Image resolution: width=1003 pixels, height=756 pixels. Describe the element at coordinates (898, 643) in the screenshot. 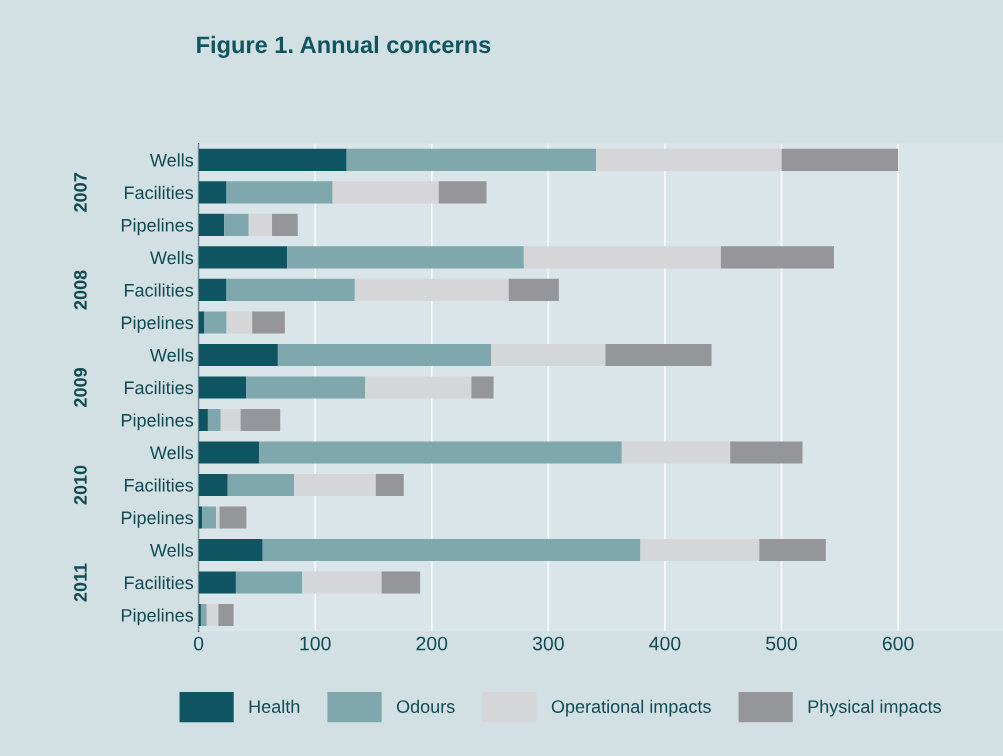

I see `x-tick-label: 600` at that location.